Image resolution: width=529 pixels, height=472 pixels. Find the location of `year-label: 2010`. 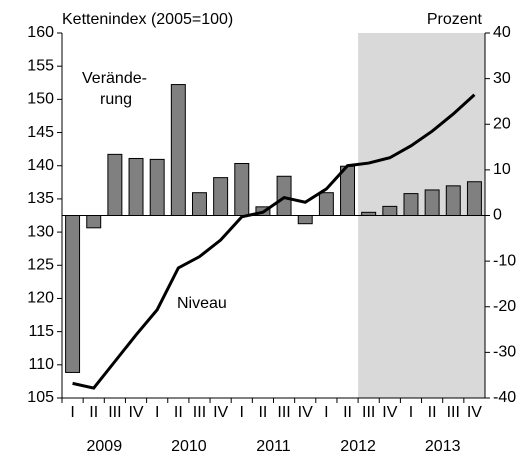

year-label: 2010 is located at coordinates (189, 446).